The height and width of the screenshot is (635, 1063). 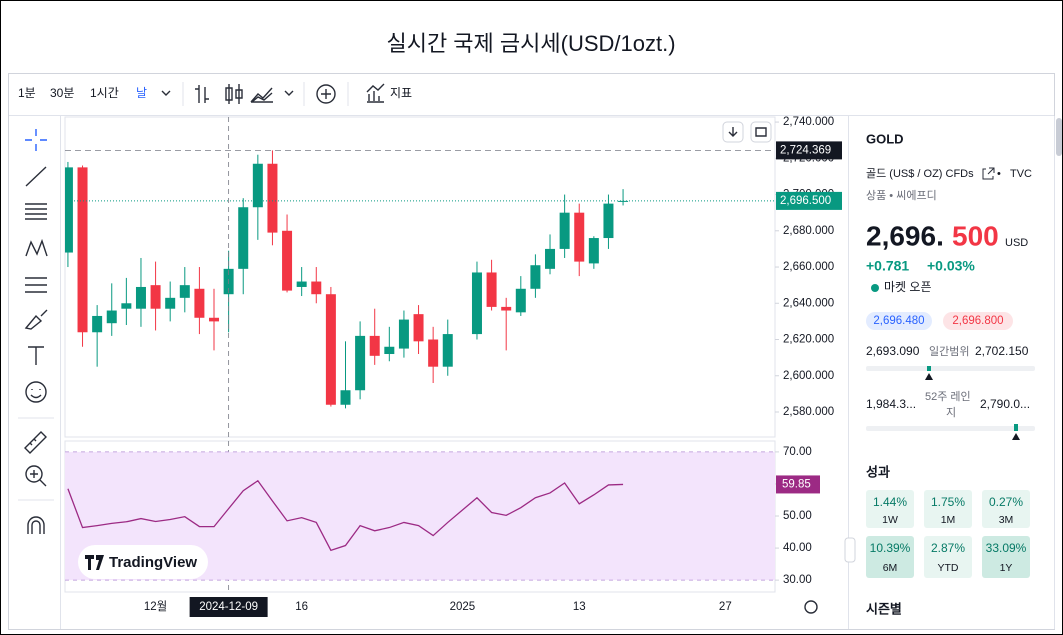 I want to click on day-range-fill, so click(x=929, y=368).